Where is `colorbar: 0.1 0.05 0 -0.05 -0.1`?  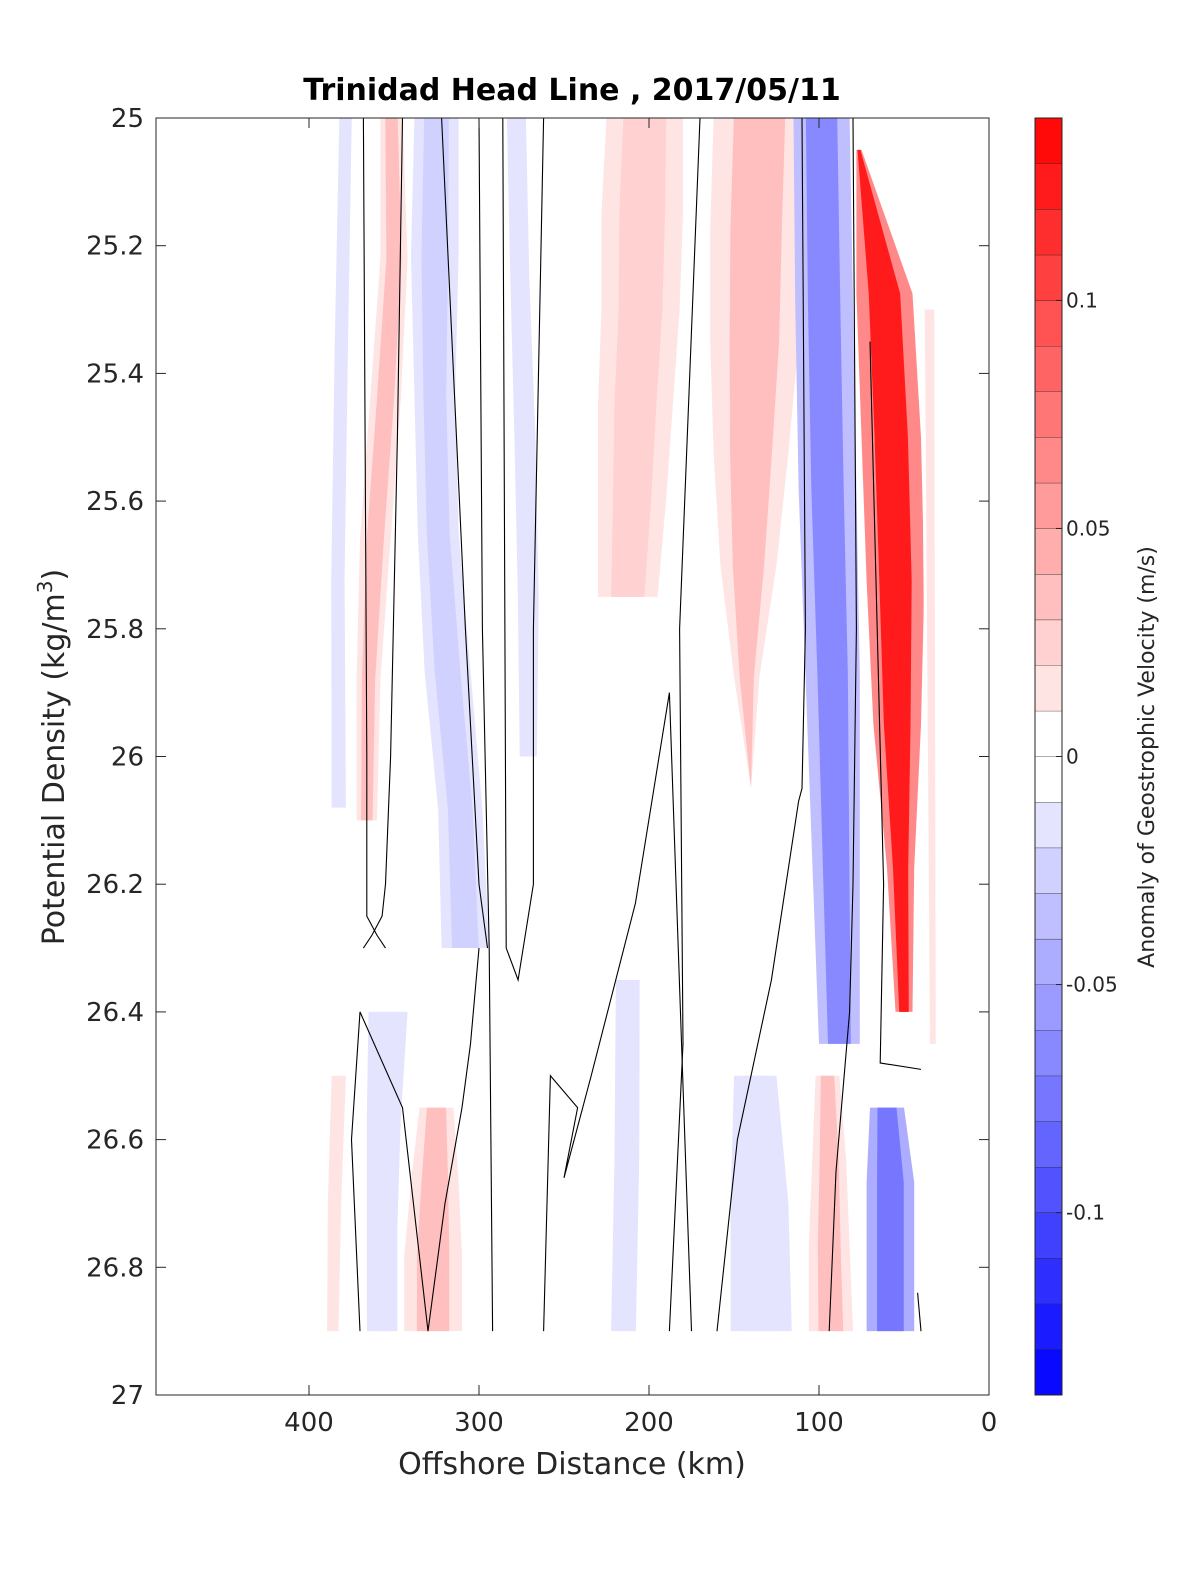 colorbar: 0.1 0.05 0 -0.05 -0.1 is located at coordinates (1076, 756).